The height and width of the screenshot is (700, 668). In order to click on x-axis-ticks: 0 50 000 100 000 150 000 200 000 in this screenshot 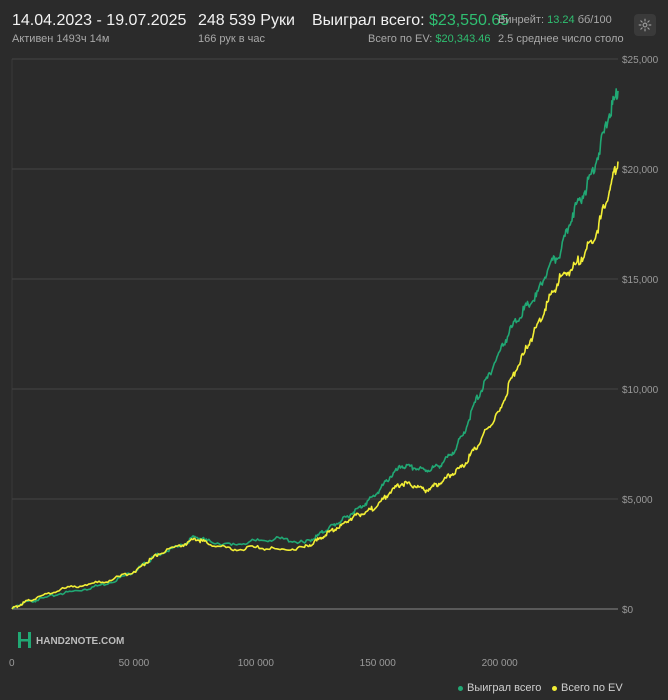, I will do `click(263, 663)`.